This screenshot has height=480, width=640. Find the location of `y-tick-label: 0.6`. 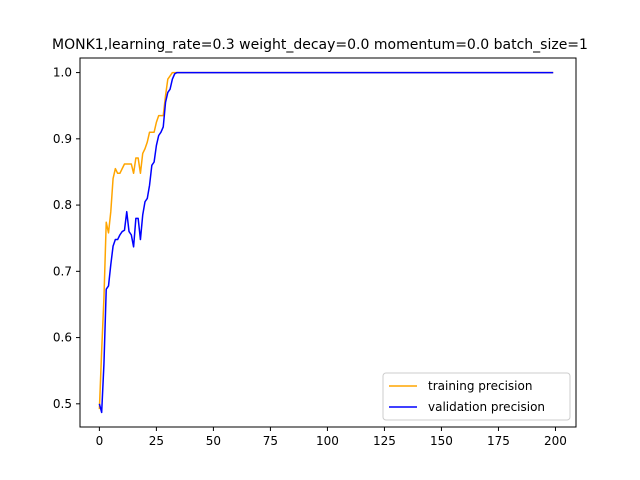

y-tick-label: 0.6 is located at coordinates (62, 338).